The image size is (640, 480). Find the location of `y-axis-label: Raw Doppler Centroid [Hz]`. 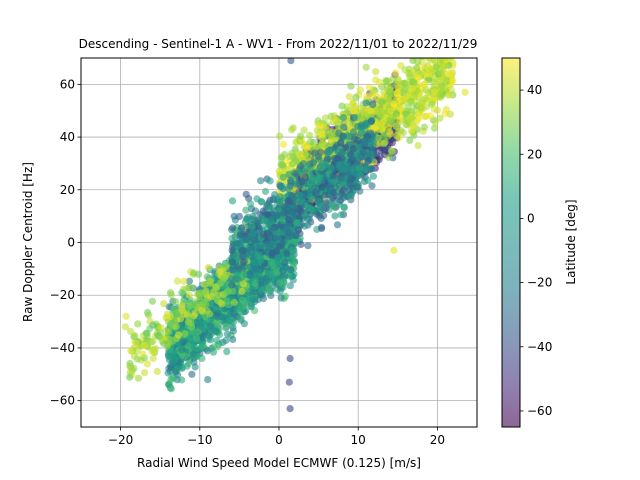

y-axis-label: Raw Doppler Centroid [Hz] is located at coordinates (28, 242).